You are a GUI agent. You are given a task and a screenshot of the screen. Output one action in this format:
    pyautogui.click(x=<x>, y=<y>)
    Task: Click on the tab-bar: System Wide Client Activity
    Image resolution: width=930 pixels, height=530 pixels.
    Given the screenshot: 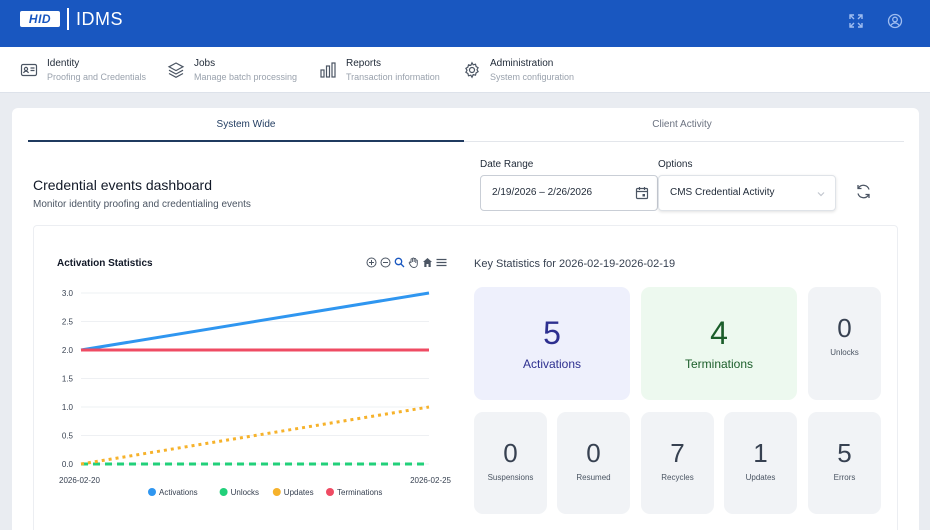 What is the action you would take?
    pyautogui.click(x=466, y=125)
    